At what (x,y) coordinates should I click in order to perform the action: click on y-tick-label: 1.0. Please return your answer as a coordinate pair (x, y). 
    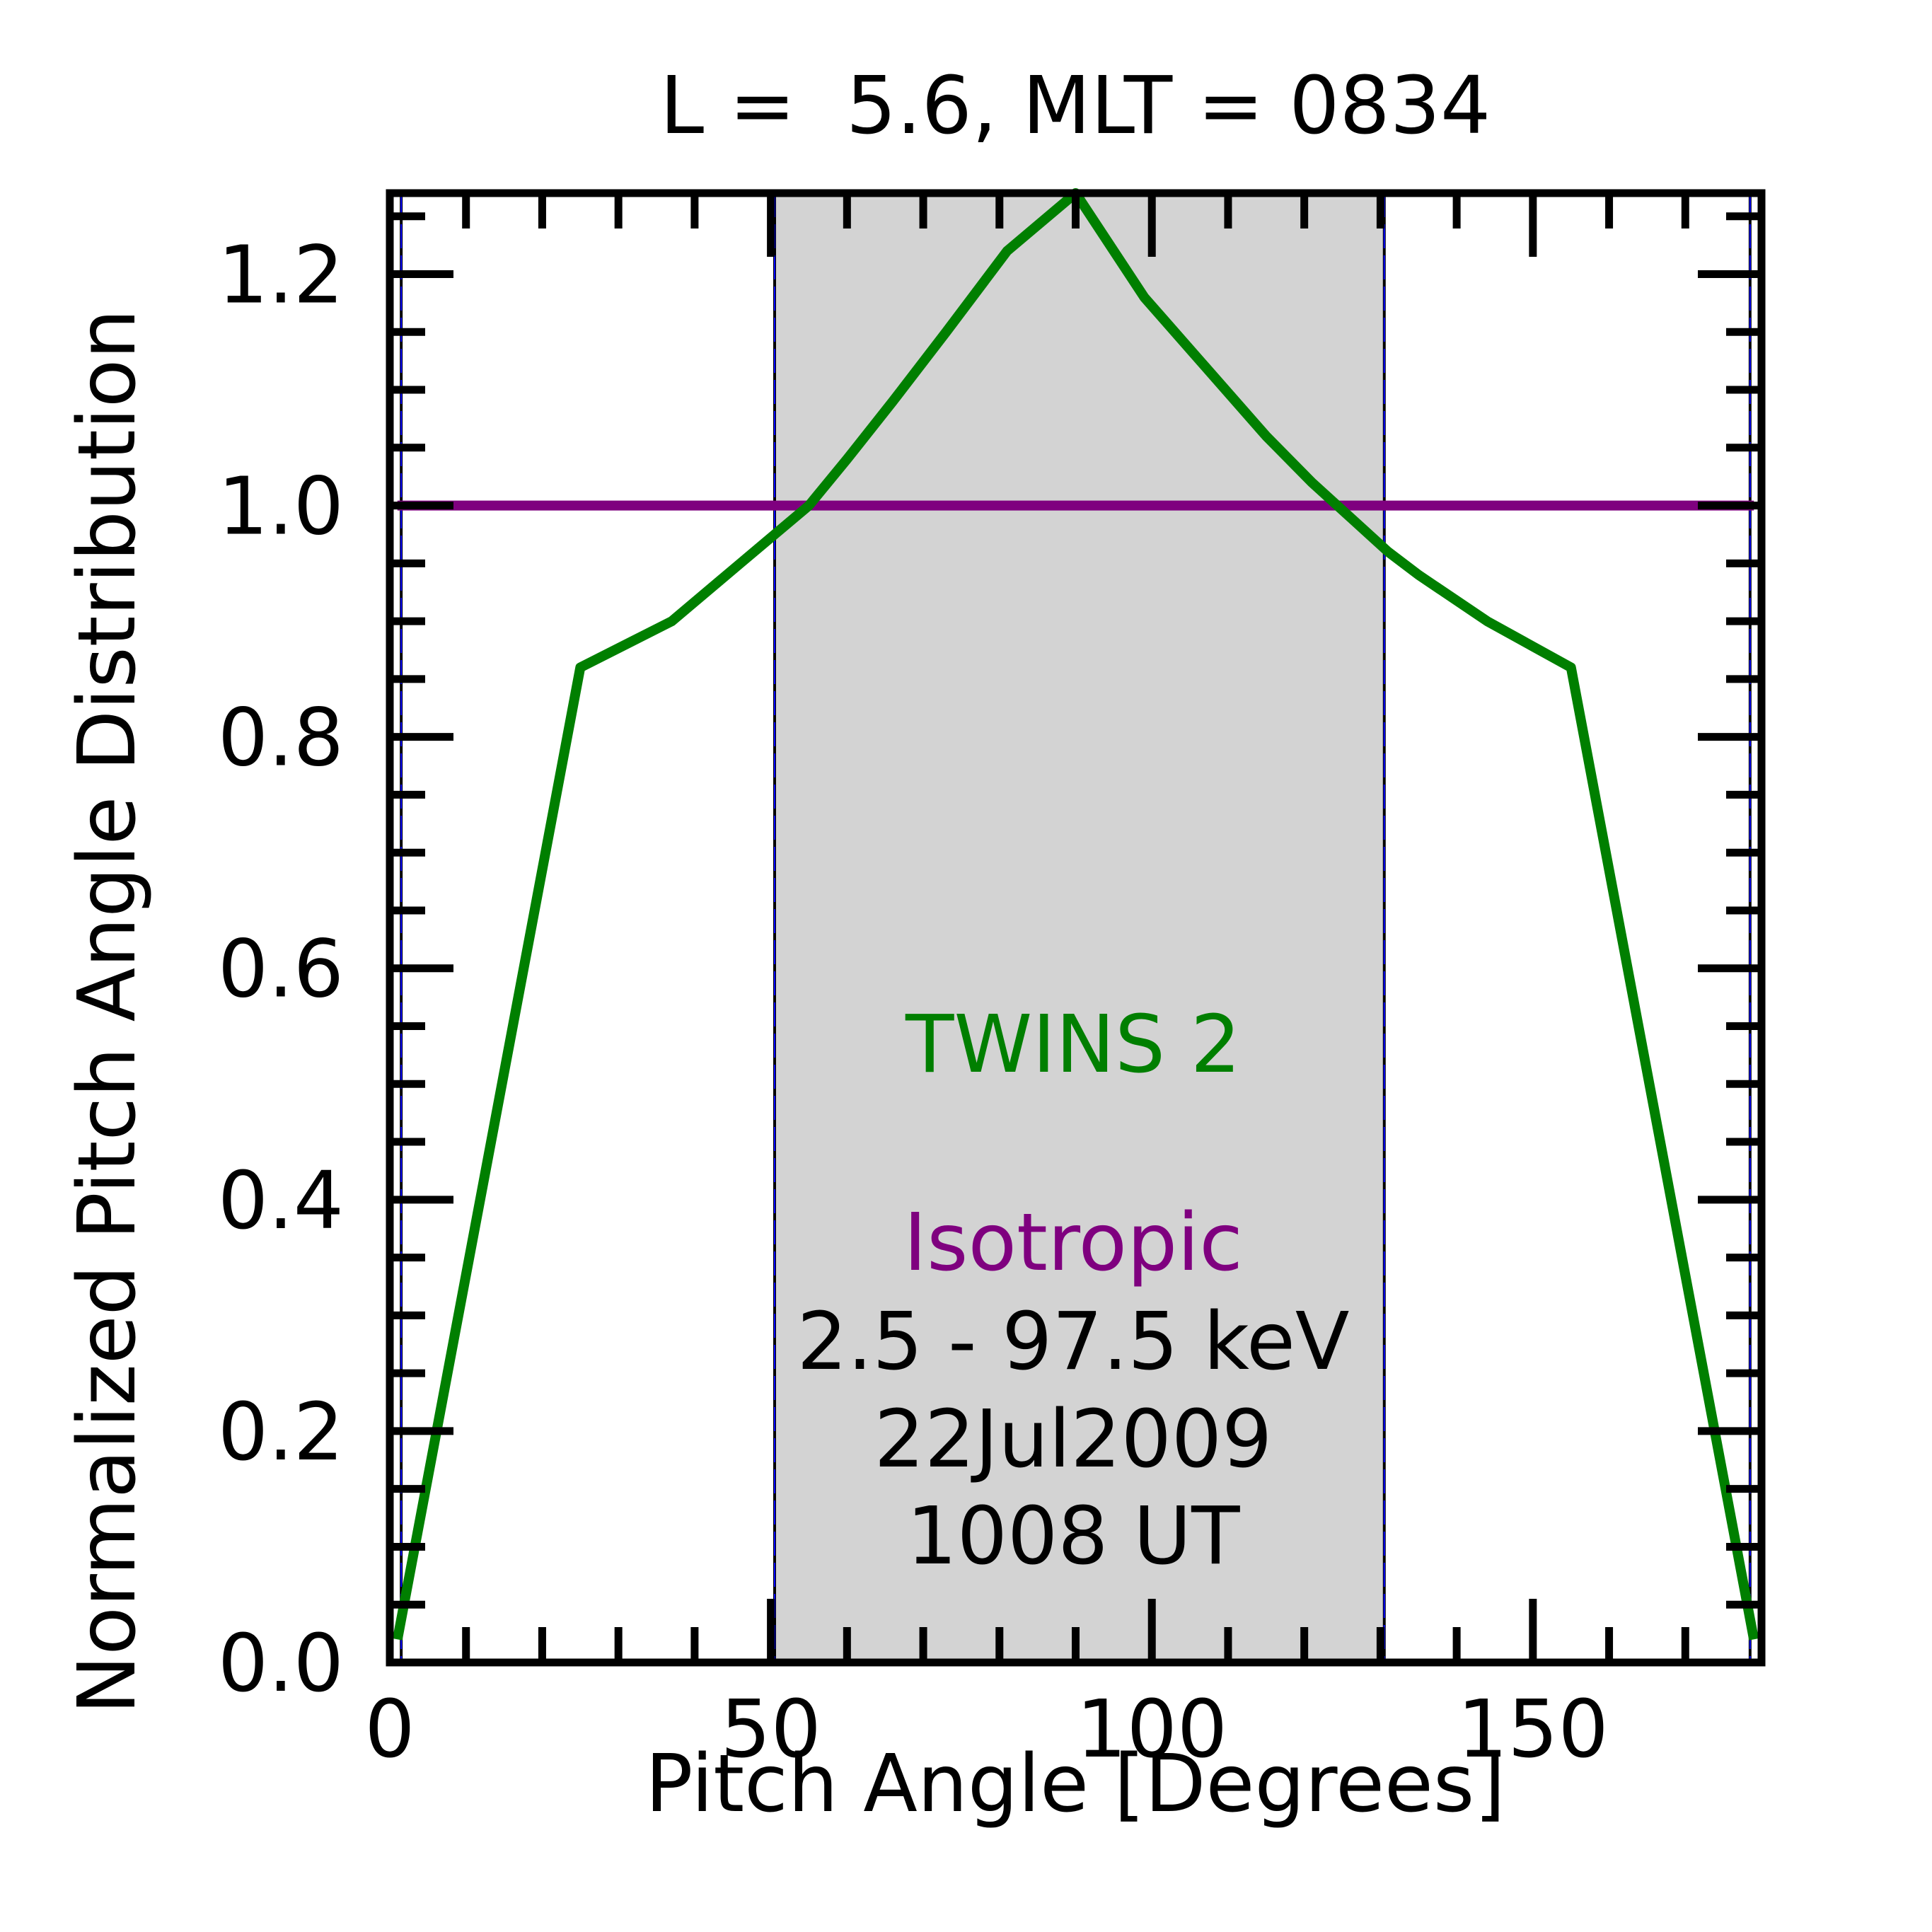
    Looking at the image, I should click on (281, 507).